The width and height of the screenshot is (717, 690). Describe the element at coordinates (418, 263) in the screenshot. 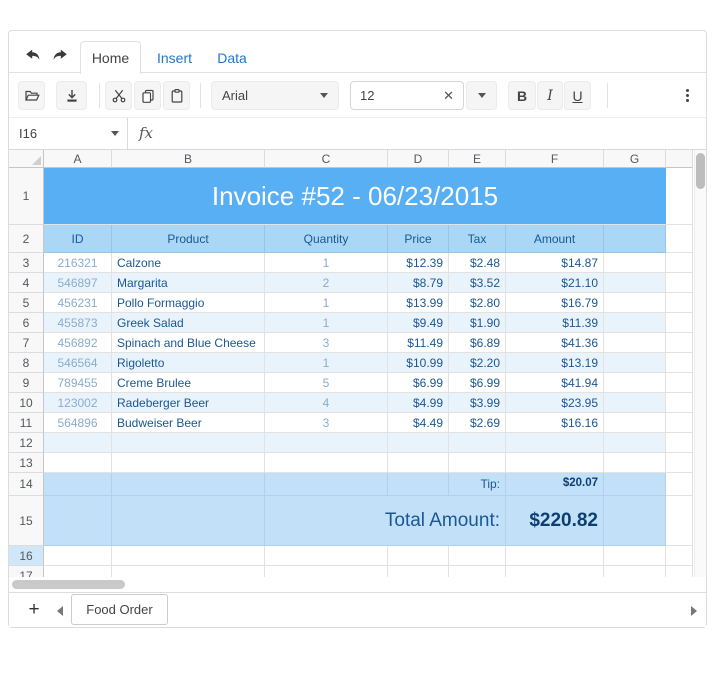

I see `cell-price-D3: $12.39` at that location.